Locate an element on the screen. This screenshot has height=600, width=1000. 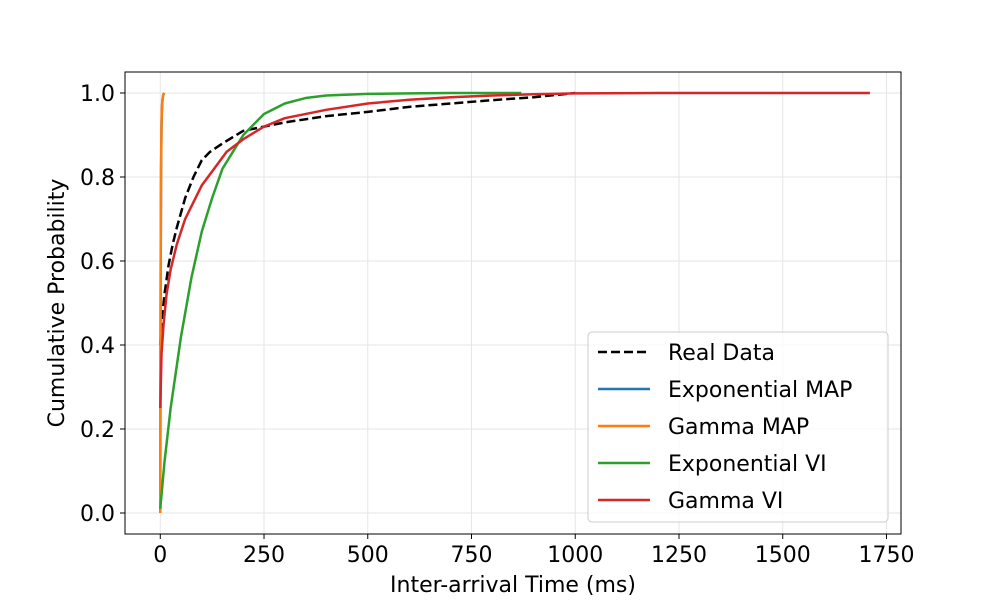
legend-label-3: Exponential VI is located at coordinates (747, 464).